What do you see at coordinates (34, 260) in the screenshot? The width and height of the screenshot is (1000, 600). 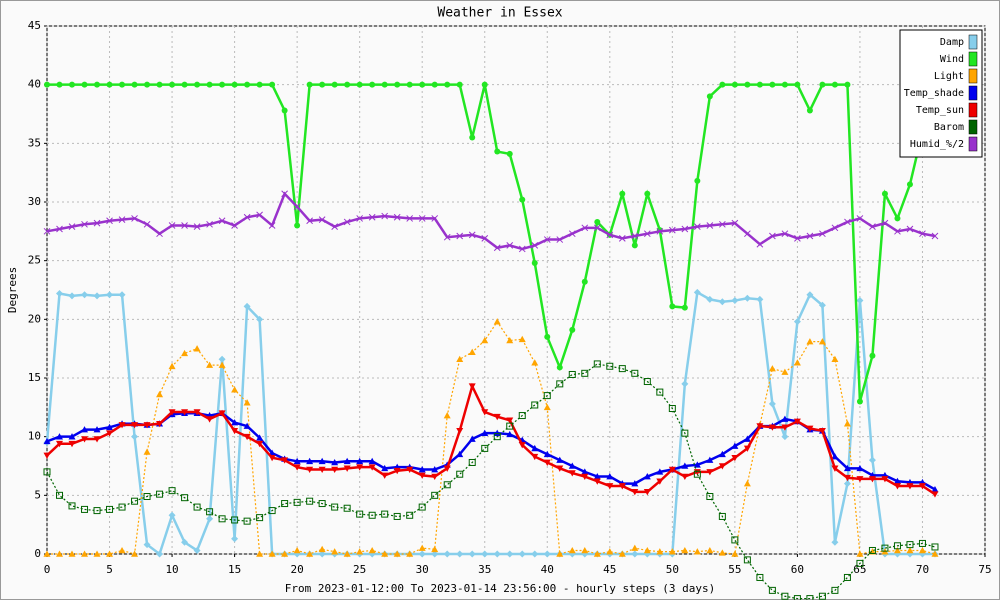 I see `y-tick-label: 25` at bounding box center [34, 260].